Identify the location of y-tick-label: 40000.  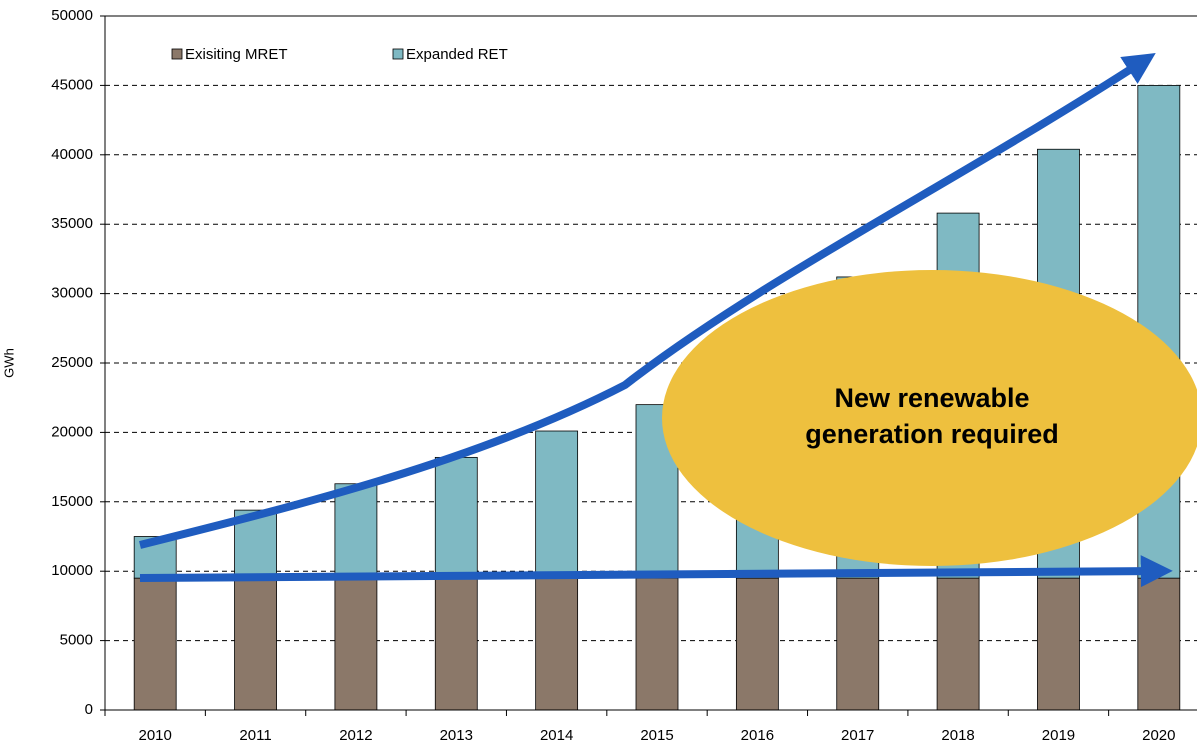
(72, 154).